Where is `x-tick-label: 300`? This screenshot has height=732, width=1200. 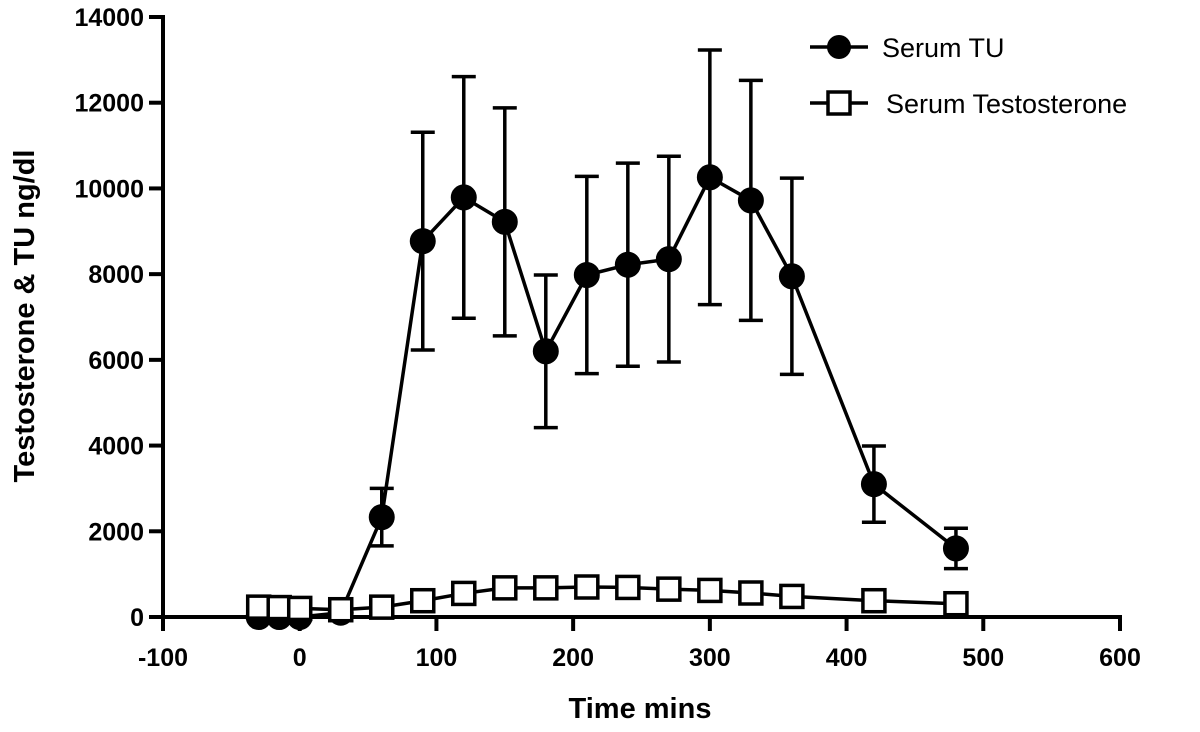
x-tick-label: 300 is located at coordinates (710, 658).